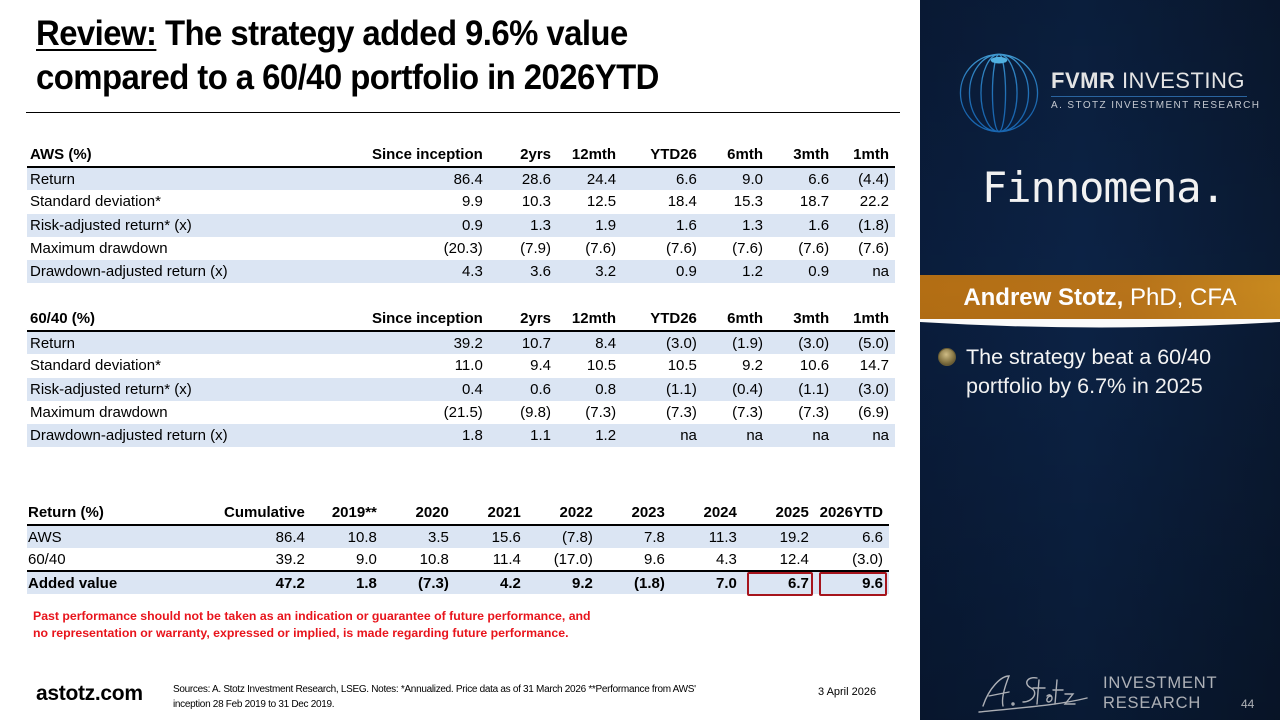 The width and height of the screenshot is (1280, 720). Describe the element at coordinates (1100, 323) in the screenshot. I see `banner-curve` at that location.